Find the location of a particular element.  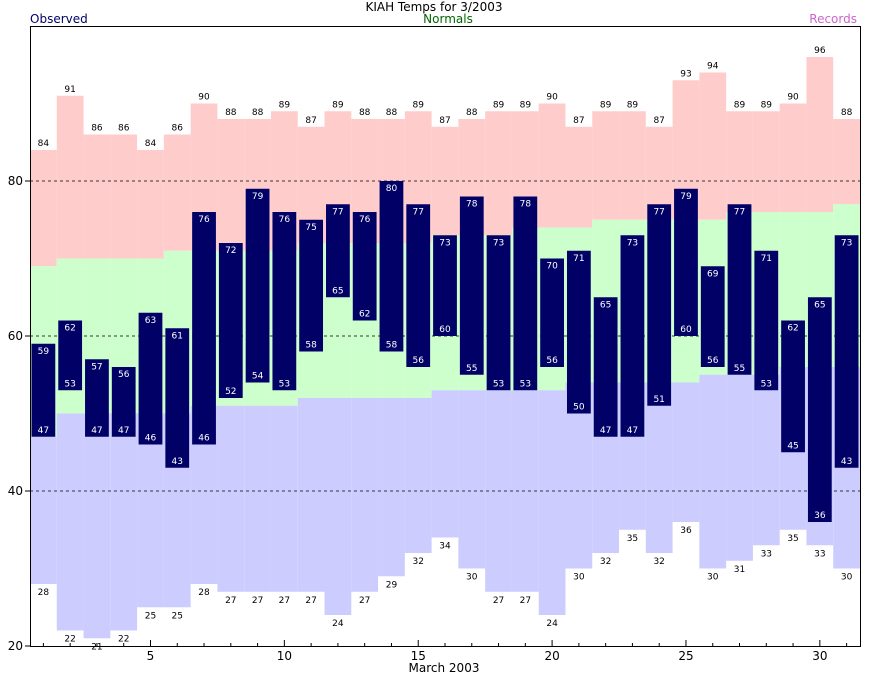

record-low-label-day-16: 34 is located at coordinates (445, 547).